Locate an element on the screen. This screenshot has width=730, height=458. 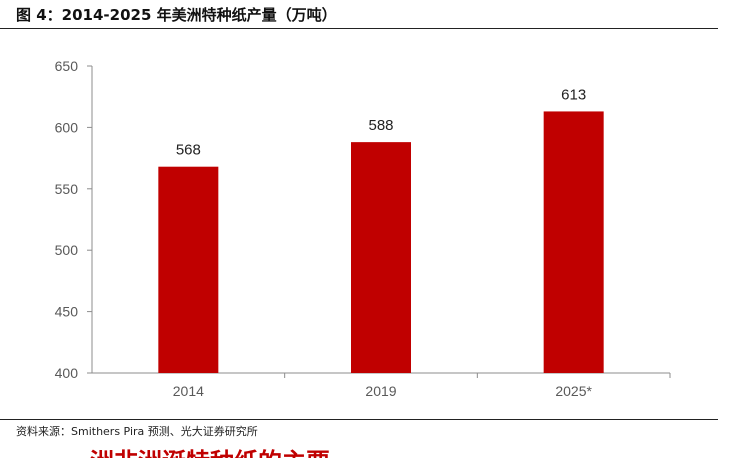
source-note: 资料来源：Smithers Pira 预测、光大证券研究所 is located at coordinates (137, 431).